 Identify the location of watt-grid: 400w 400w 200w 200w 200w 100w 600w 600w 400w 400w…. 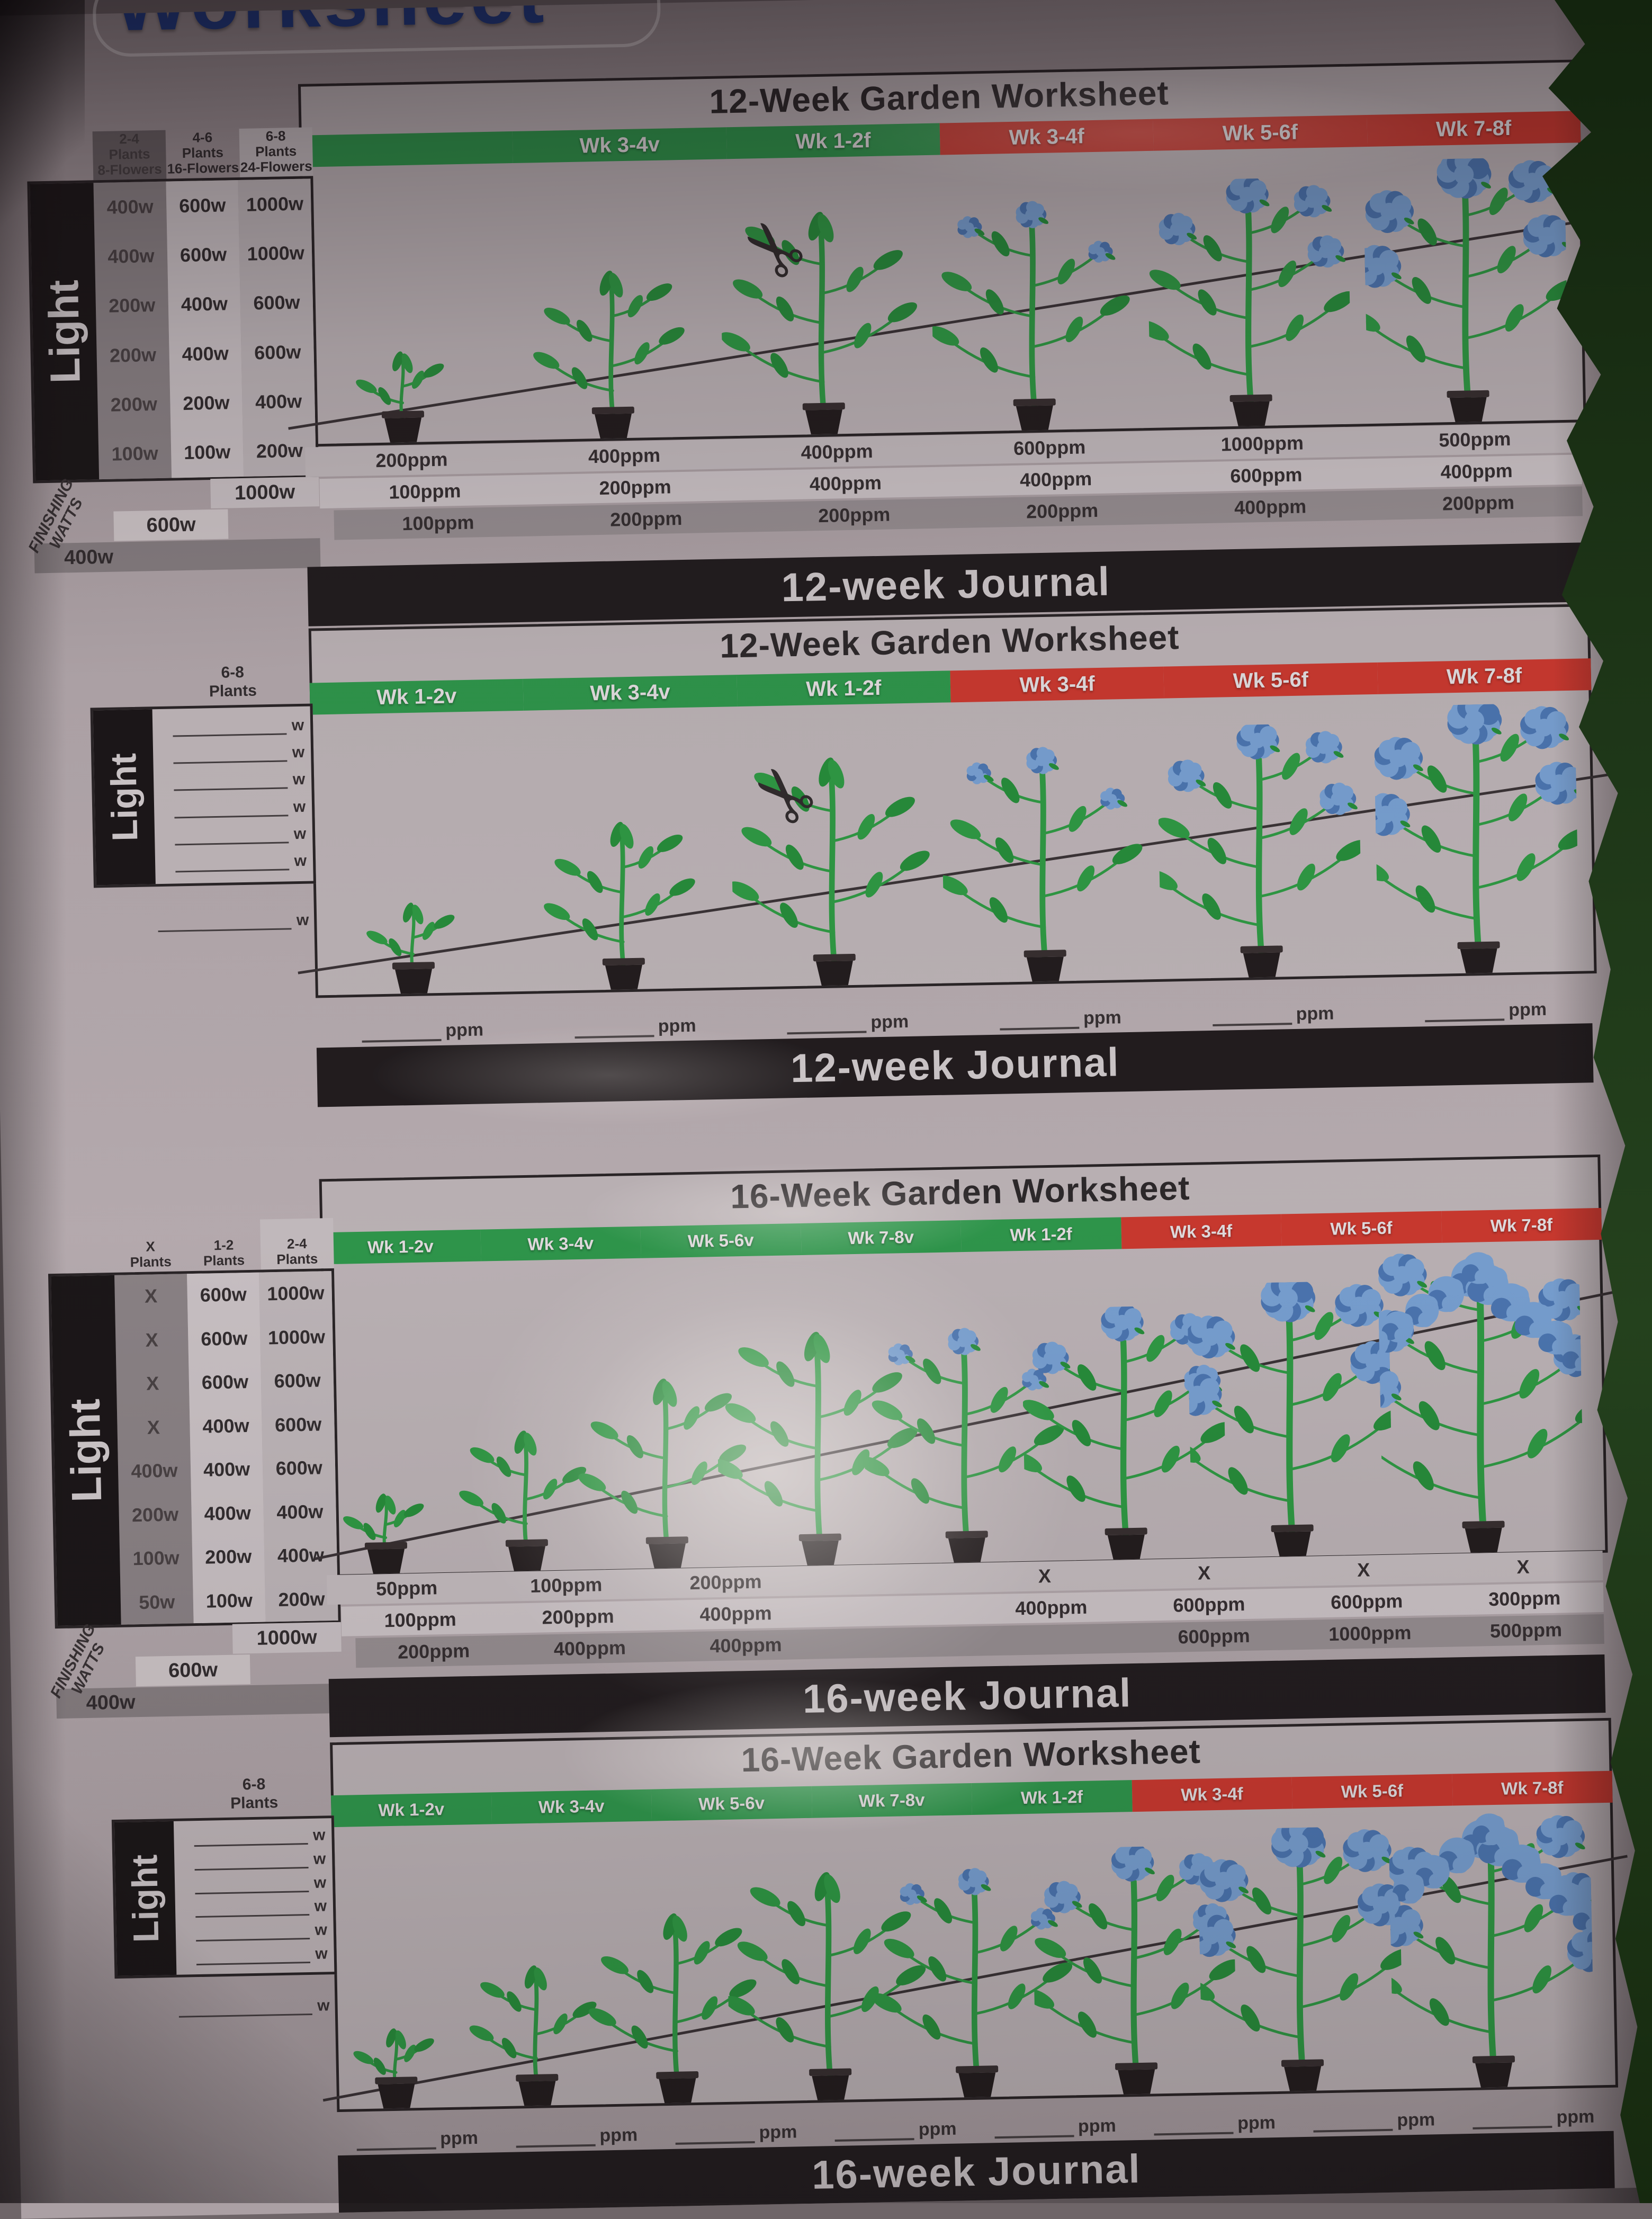
(205, 329).